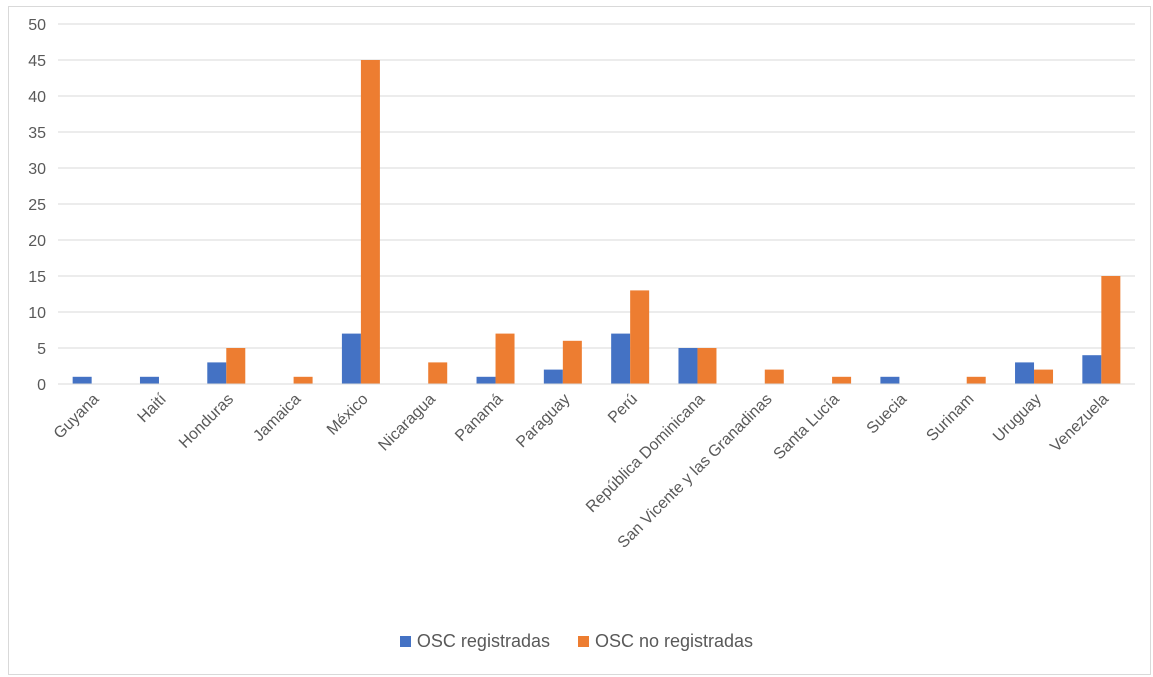 Image resolution: width=1153 pixels, height=677 pixels. I want to click on y-tick-label: 25, so click(37, 205).